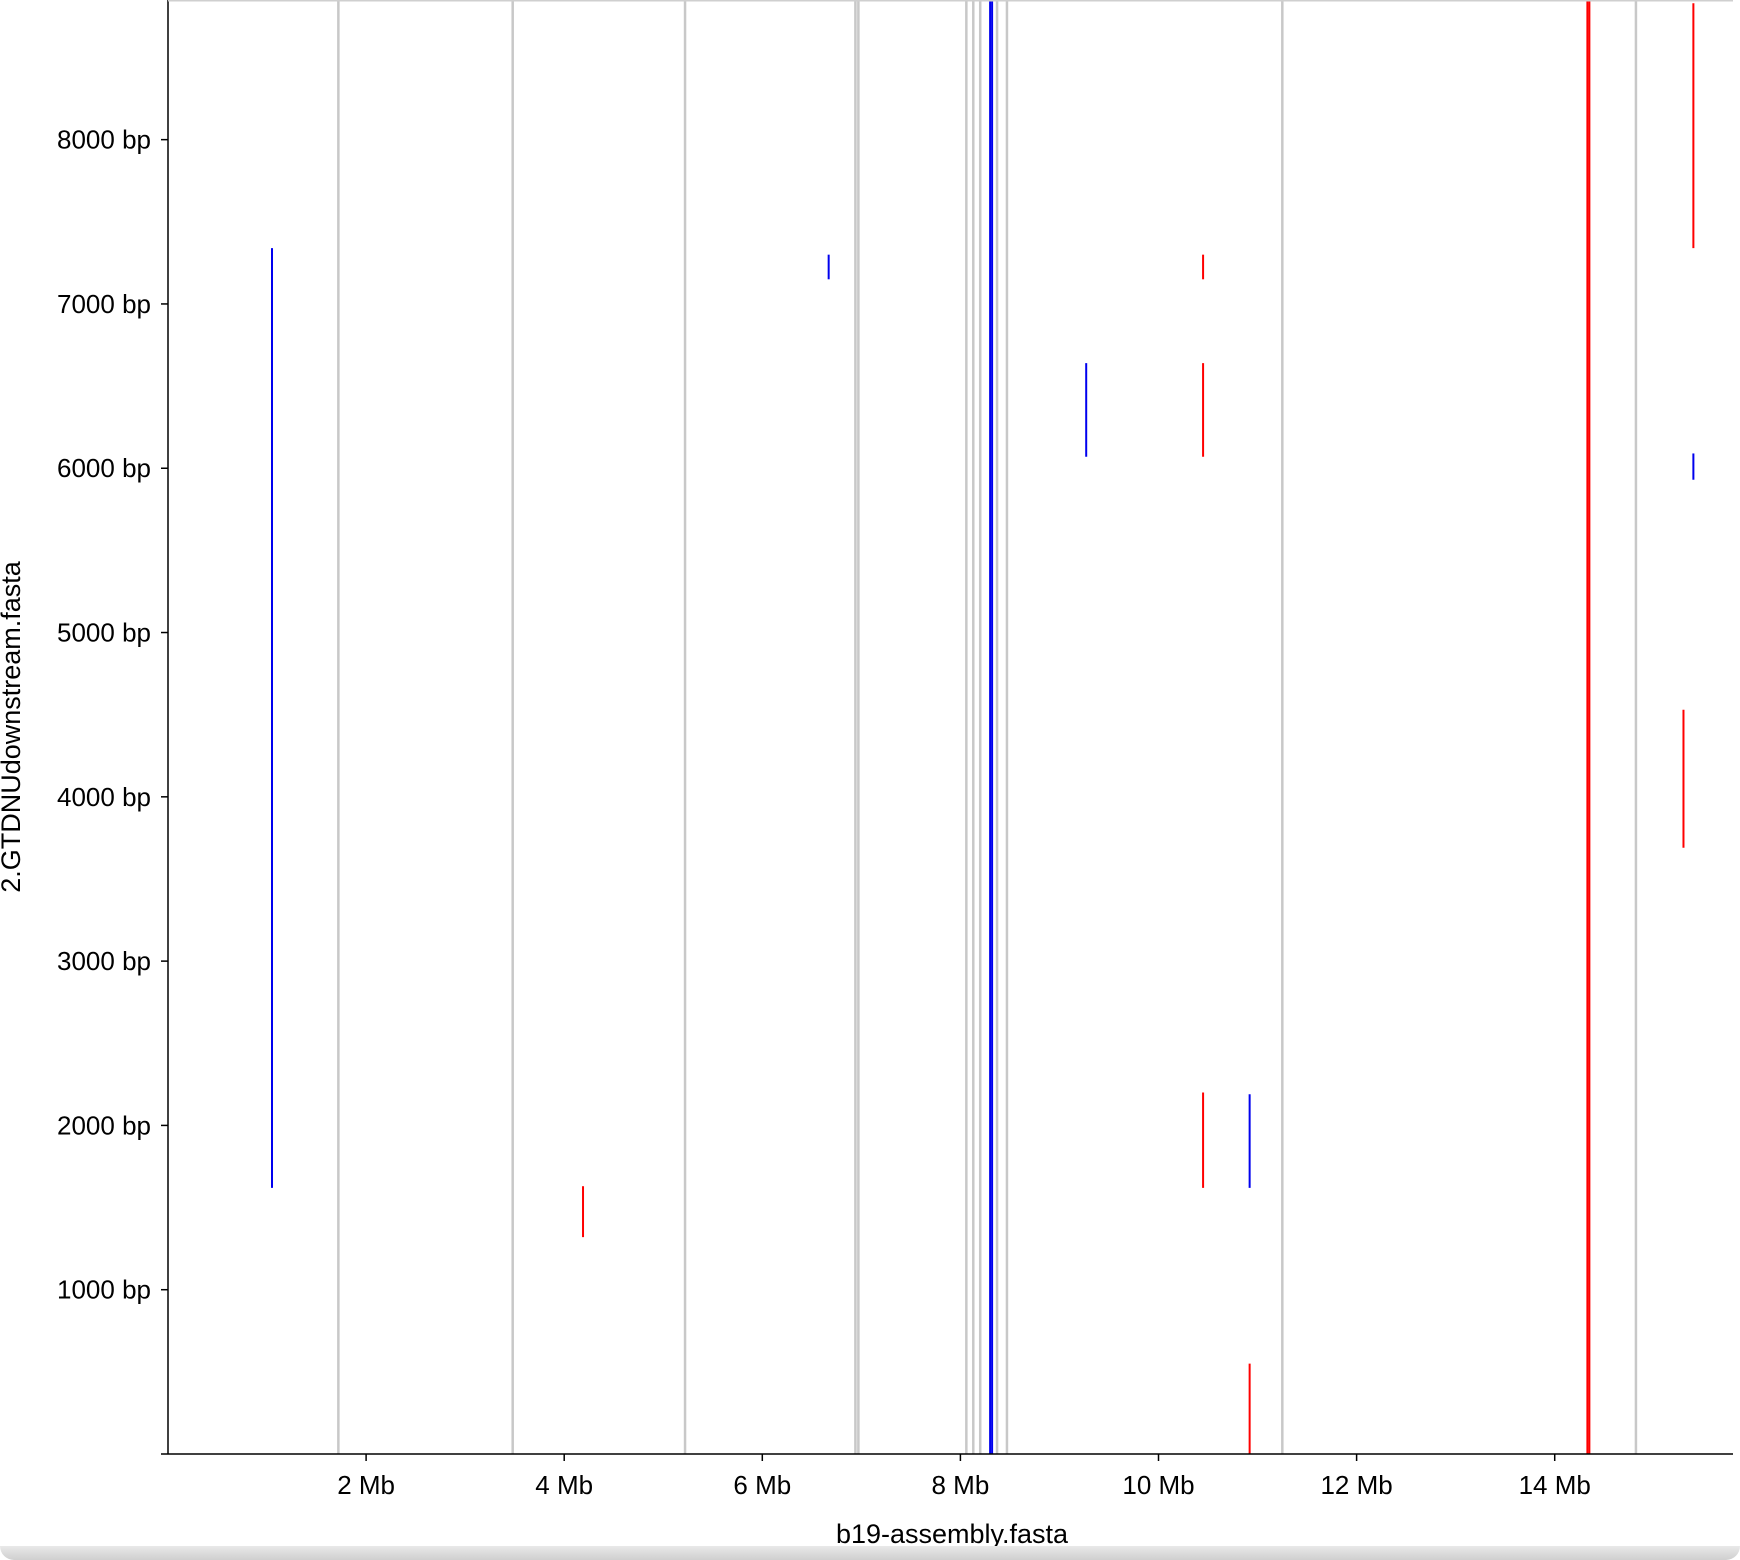 This screenshot has height=1560, width=1740. Describe the element at coordinates (1356, 1485) in the screenshot. I see `x-tick-label: 12 Mb` at that location.